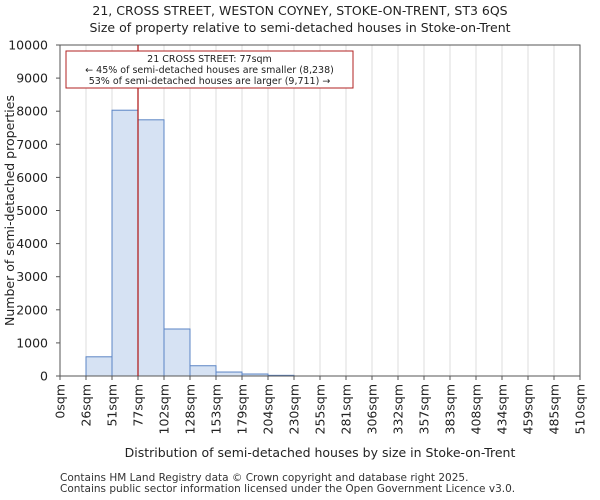  What do you see at coordinates (372, 409) in the screenshot?
I see `x-tick-label: 306sqm` at bounding box center [372, 409].